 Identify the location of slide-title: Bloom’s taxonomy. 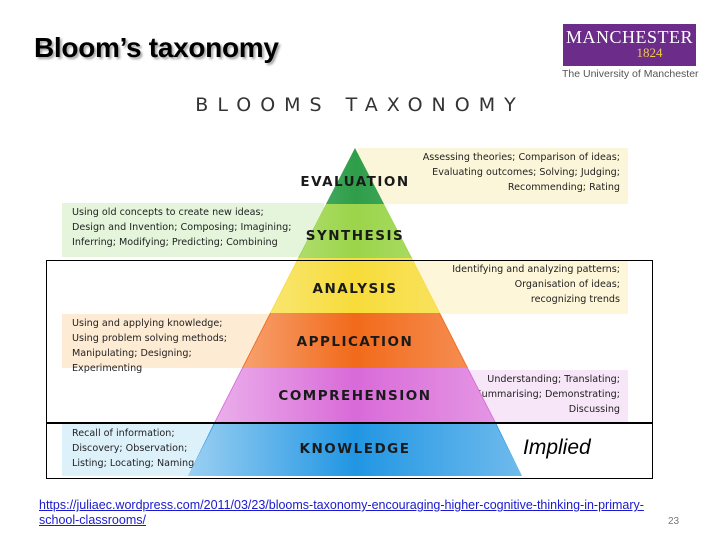
(156, 47).